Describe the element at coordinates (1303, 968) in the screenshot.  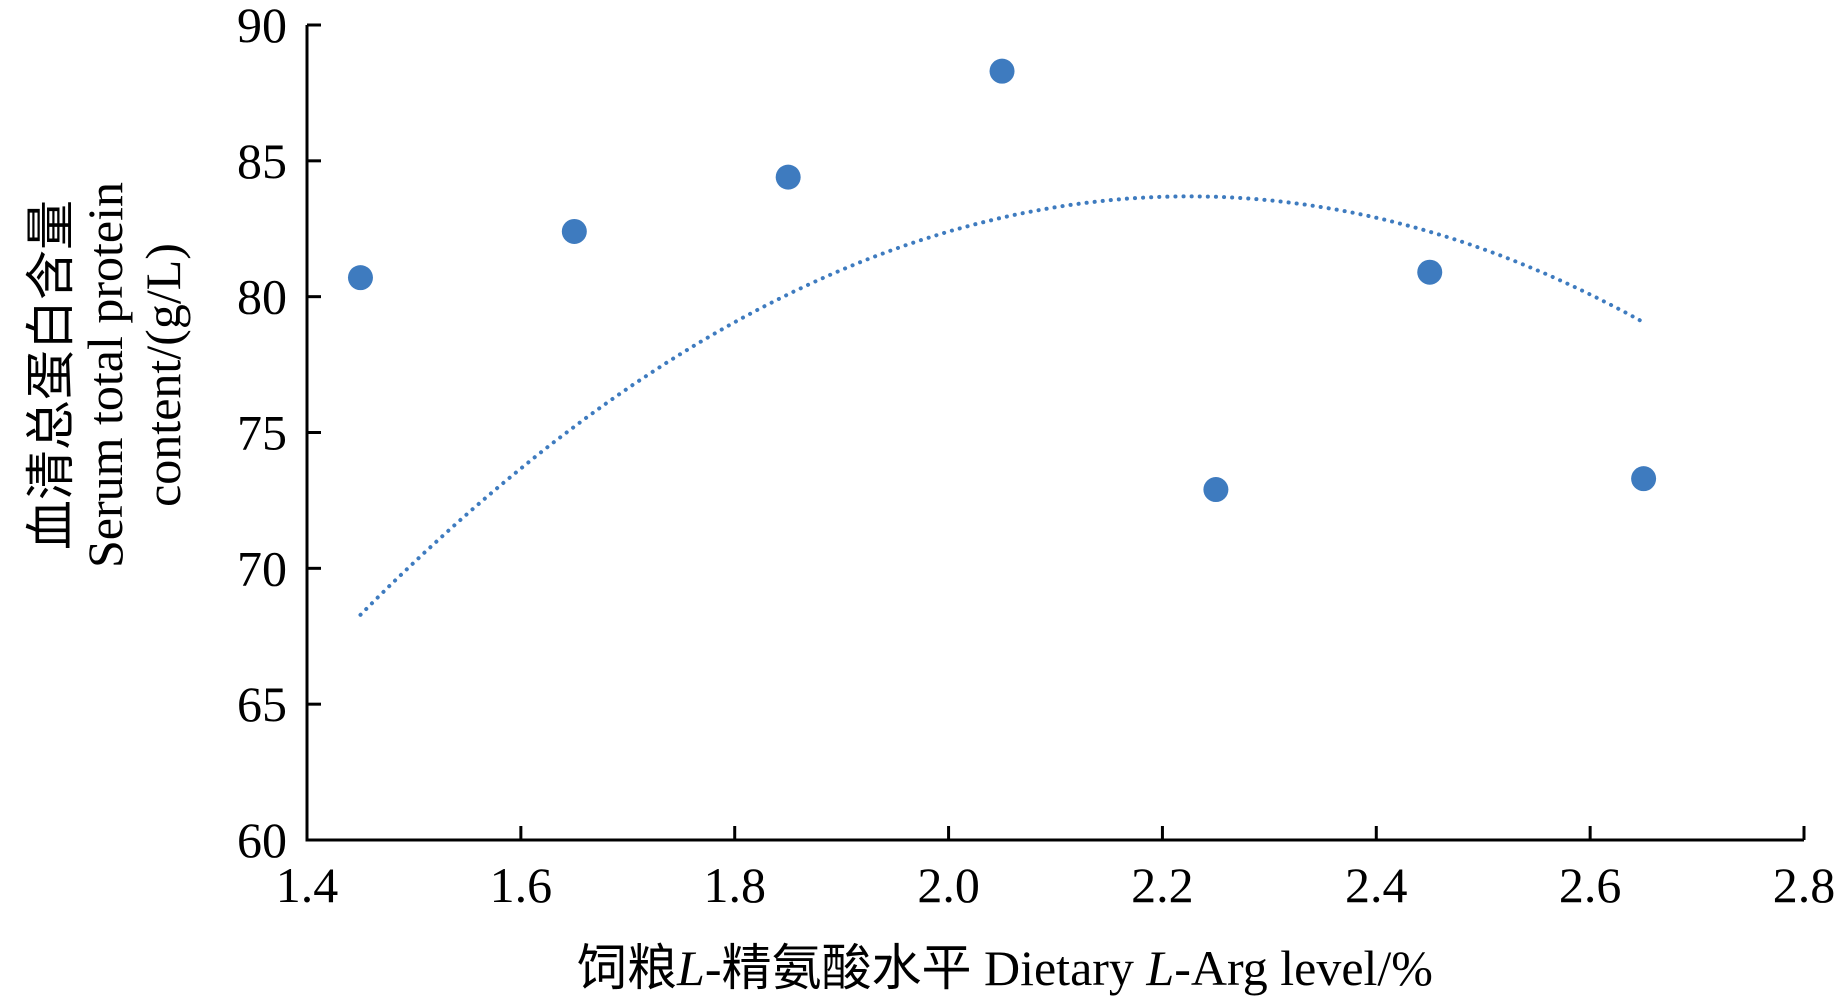
I see `x-axis-title-part: -Arg level/%` at that location.